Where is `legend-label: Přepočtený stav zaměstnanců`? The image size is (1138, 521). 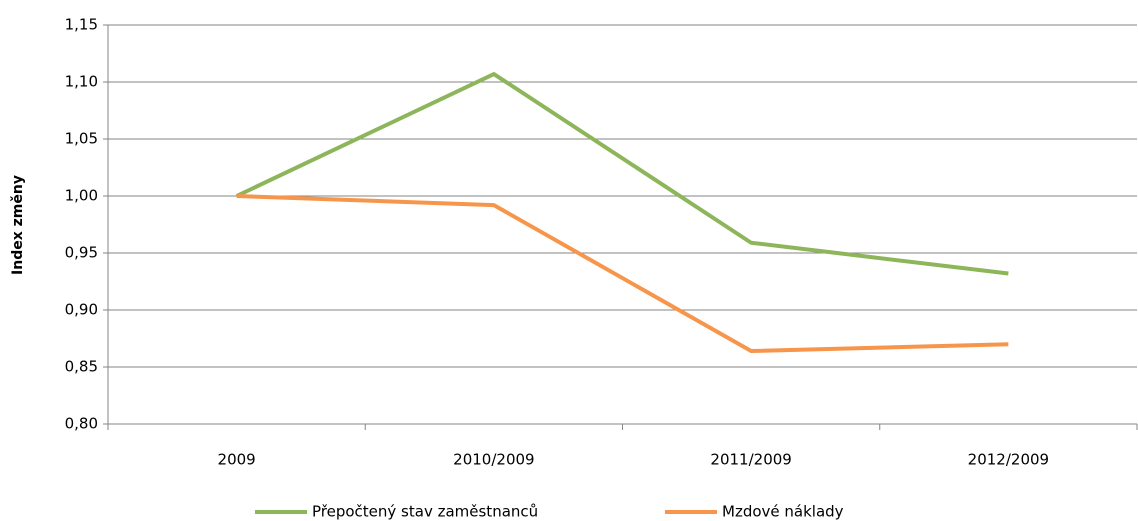
legend-label: Přepočtený stav zaměstnanců is located at coordinates (425, 512).